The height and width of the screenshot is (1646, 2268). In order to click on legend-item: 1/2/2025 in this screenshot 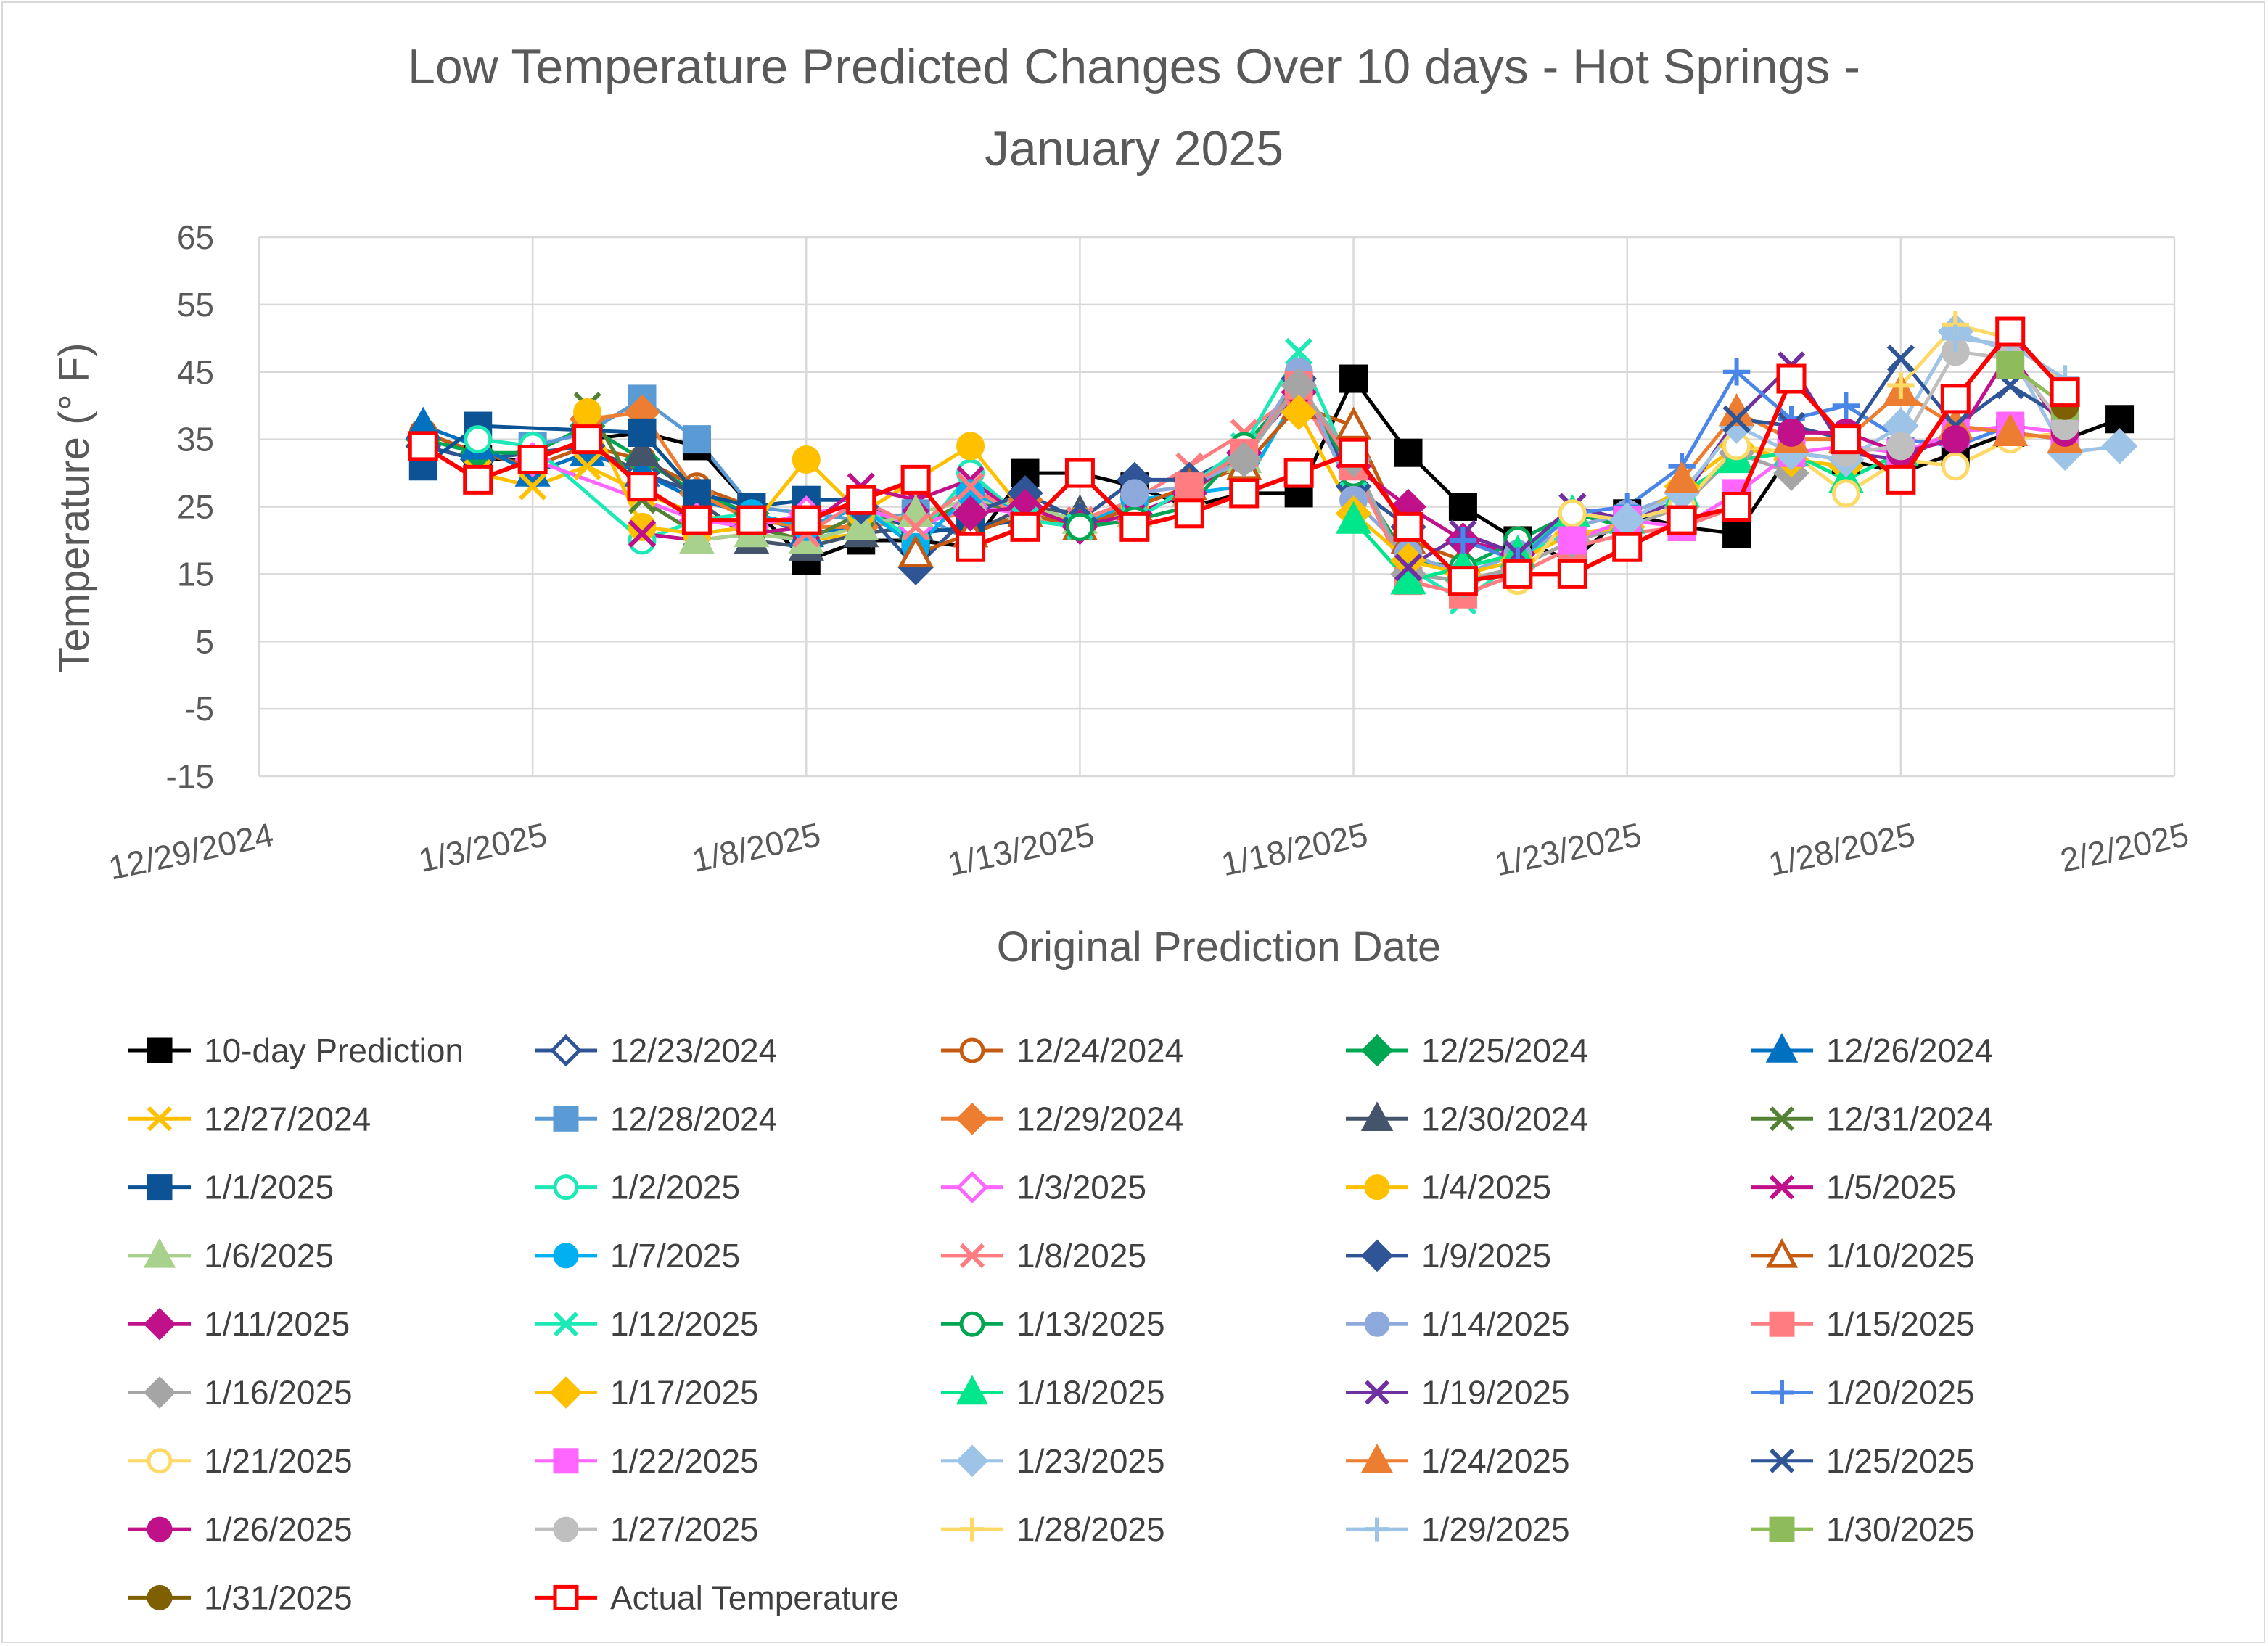, I will do `click(637, 1187)`.